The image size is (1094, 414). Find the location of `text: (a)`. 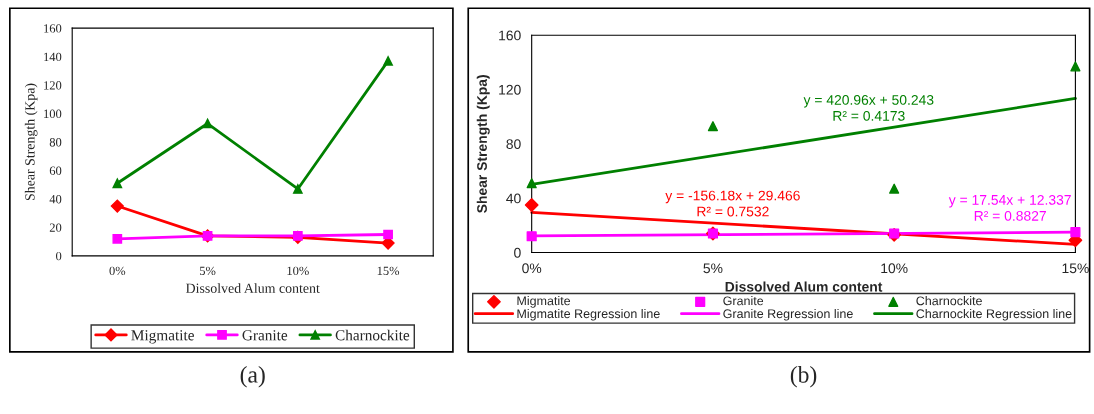

text: (a) is located at coordinates (252, 377).